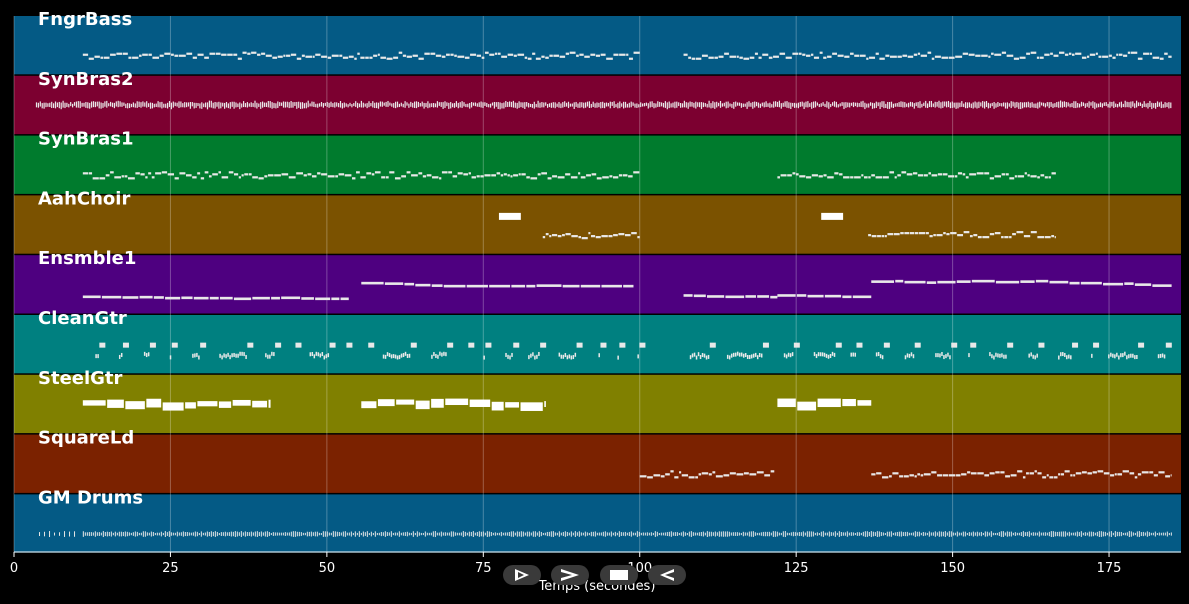 Image resolution: width=1189 pixels, height=604 pixels. What do you see at coordinates (522, 575) in the screenshot?
I see `play-button` at bounding box center [522, 575].